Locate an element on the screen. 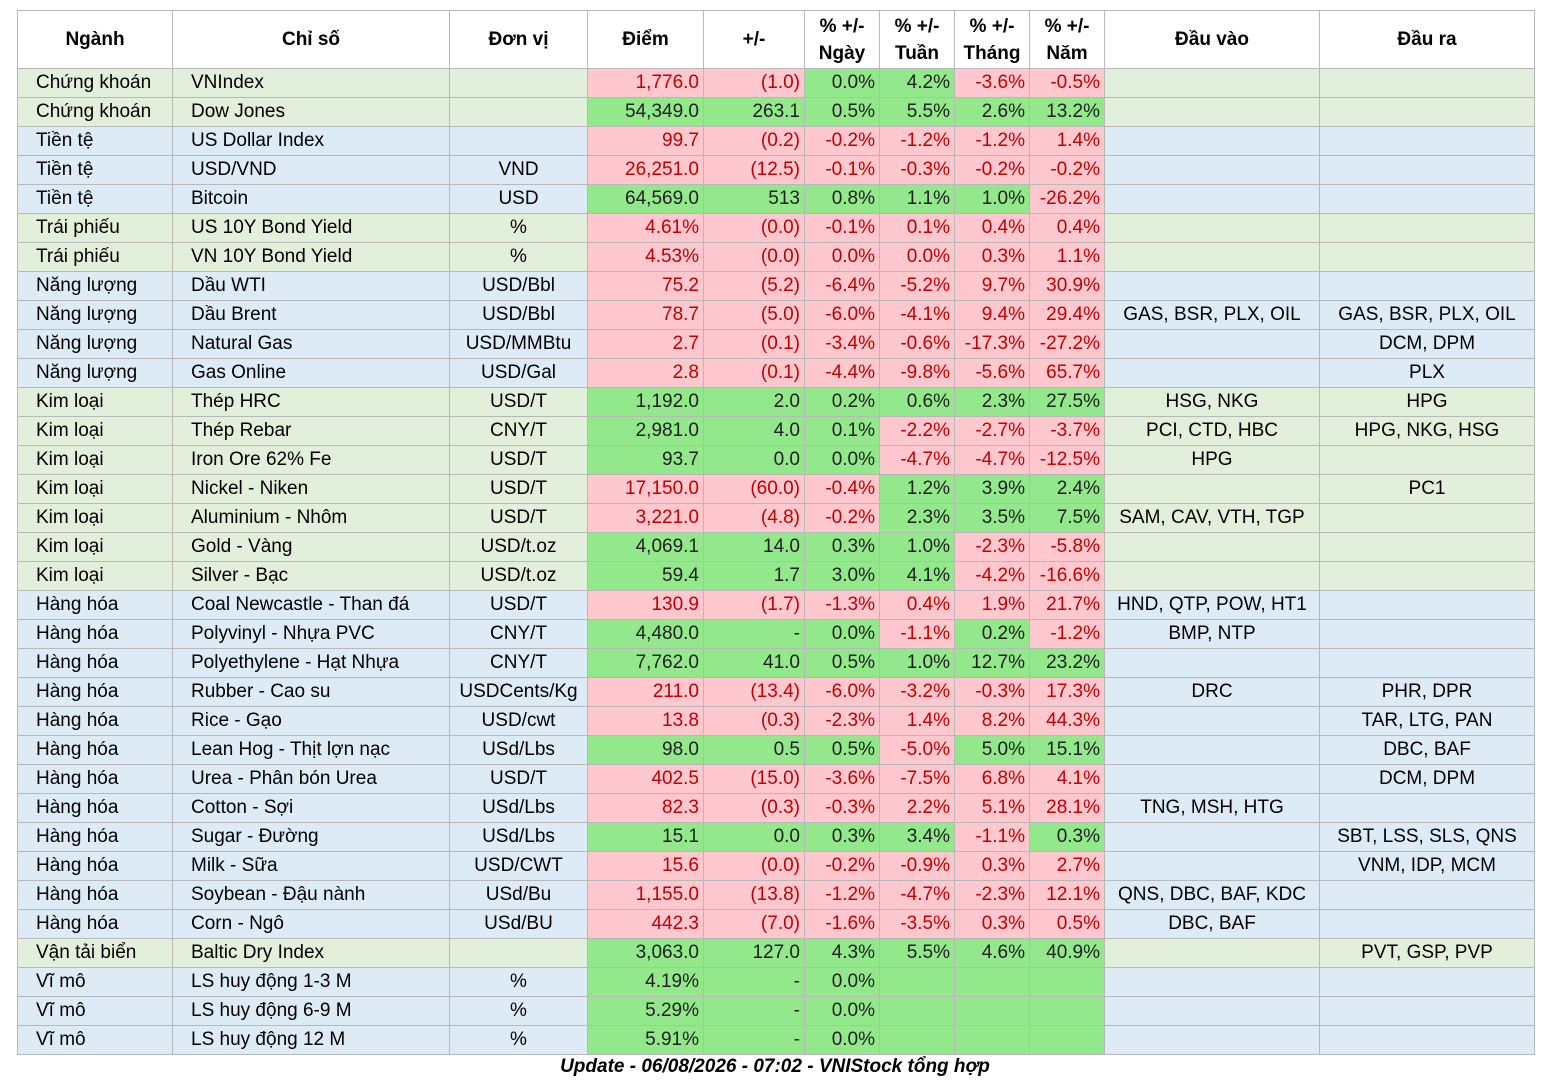  change-cell: (1.0) is located at coordinates (754, 83).